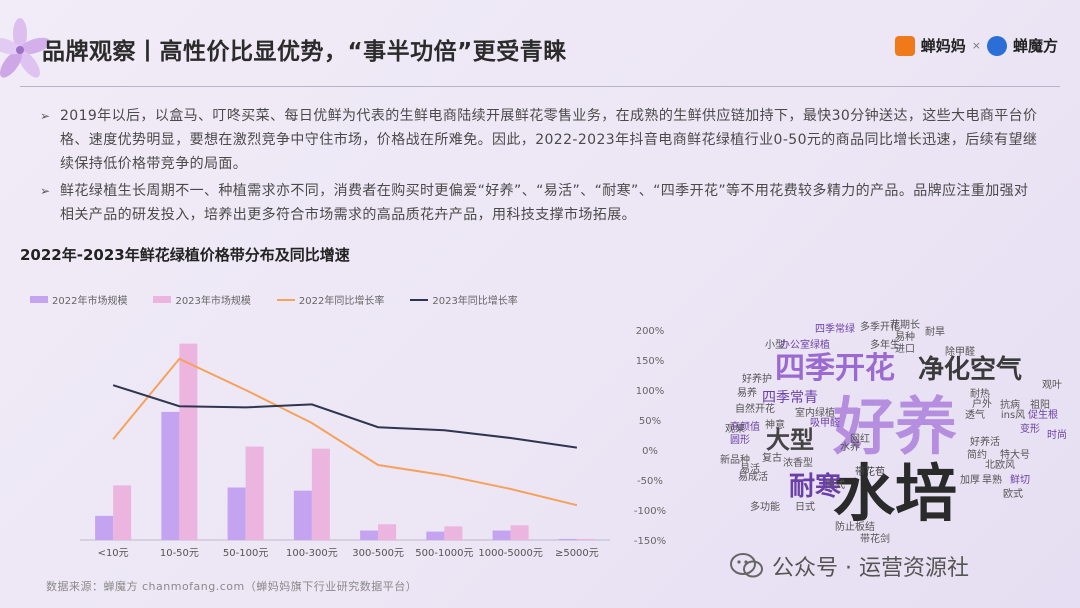 This screenshot has width=1080, height=608. What do you see at coordinates (943, 46) in the screenshot?
I see `logo-chanmama-text: 蝉妈妈` at bounding box center [943, 46].